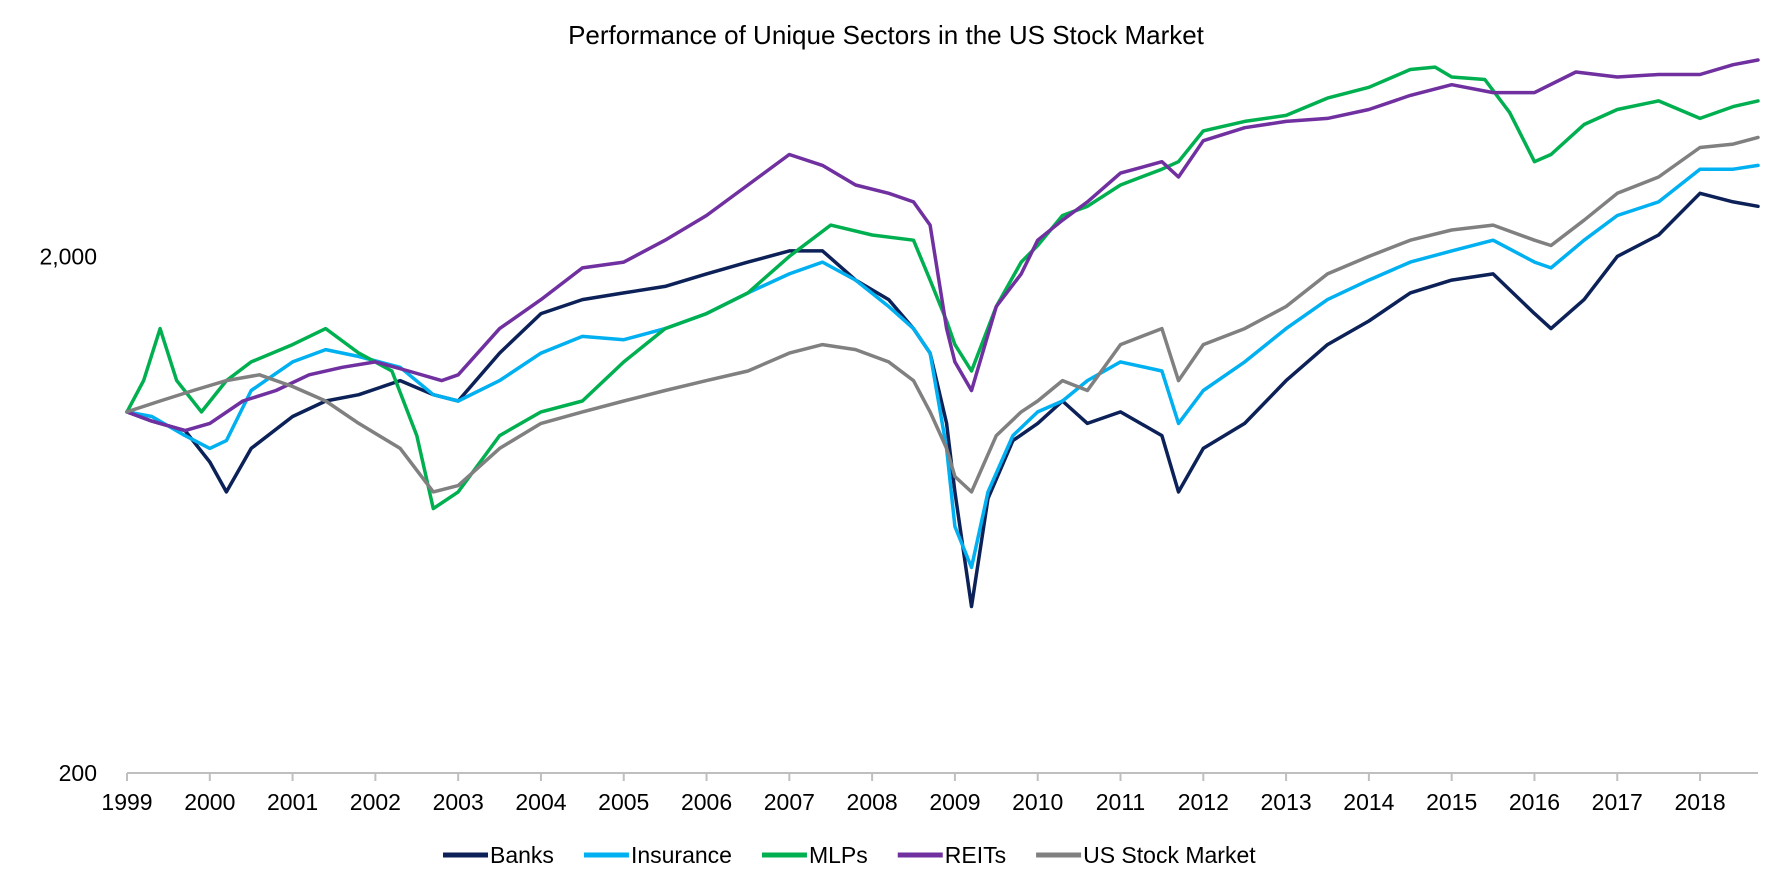 This screenshot has height=886, width=1772. What do you see at coordinates (1120, 802) in the screenshot?
I see `x-tick-label: 2011` at bounding box center [1120, 802].